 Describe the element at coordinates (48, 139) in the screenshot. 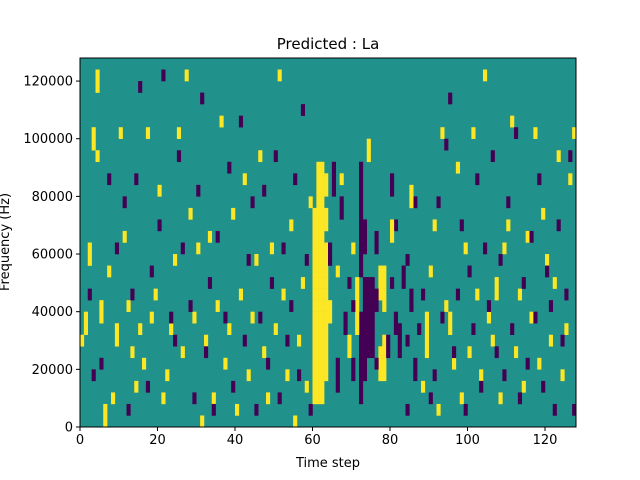

I see `y-tick-label: 100000` at that location.